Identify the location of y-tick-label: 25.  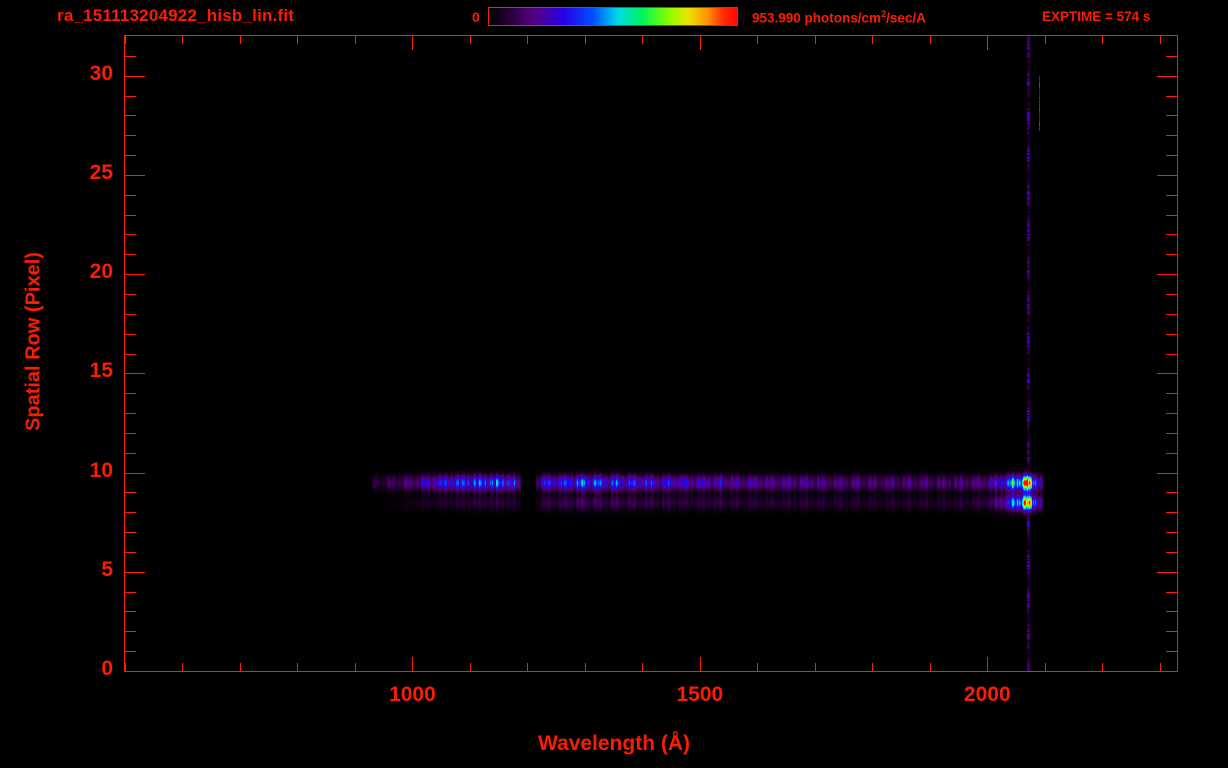
(101, 172).